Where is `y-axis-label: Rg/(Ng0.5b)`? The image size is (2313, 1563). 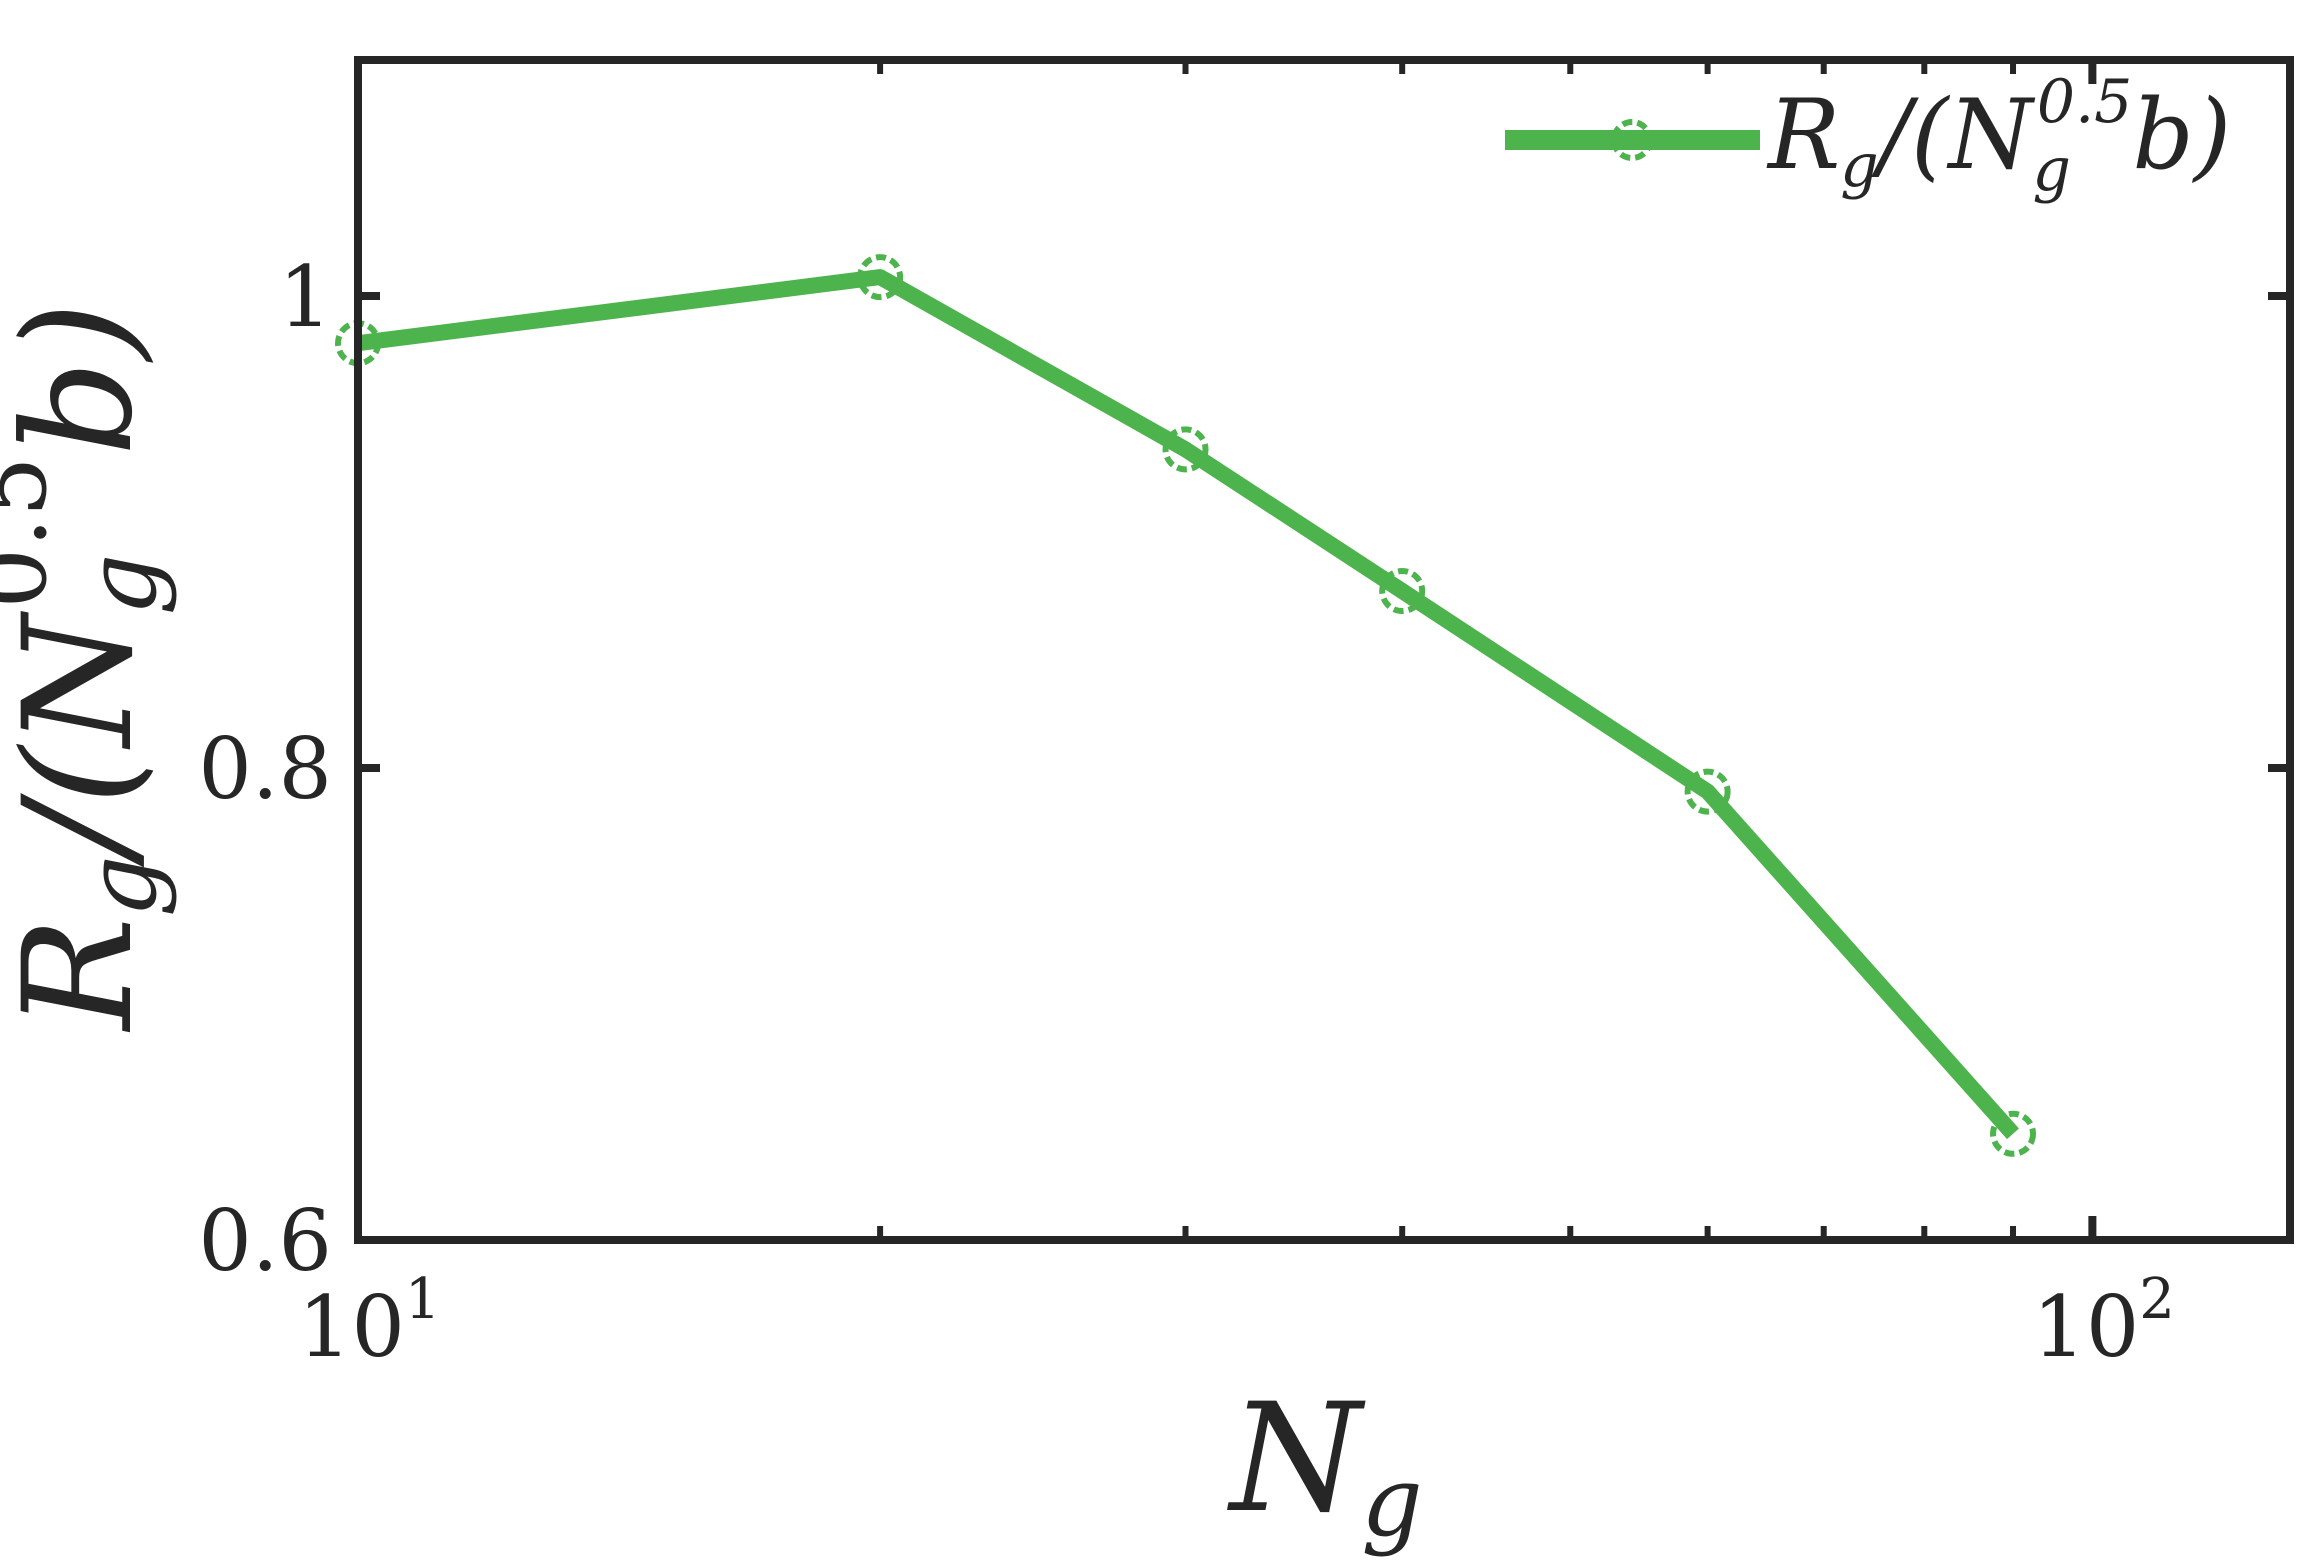
y-axis-label: Rg/(Ng0.5b) is located at coordinates (89, 667).